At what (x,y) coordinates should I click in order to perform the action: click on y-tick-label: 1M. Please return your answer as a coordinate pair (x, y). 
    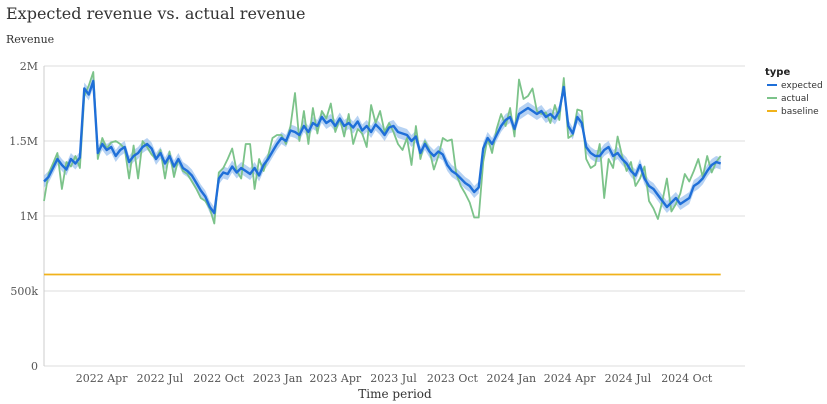
    Looking at the image, I should click on (29, 216).